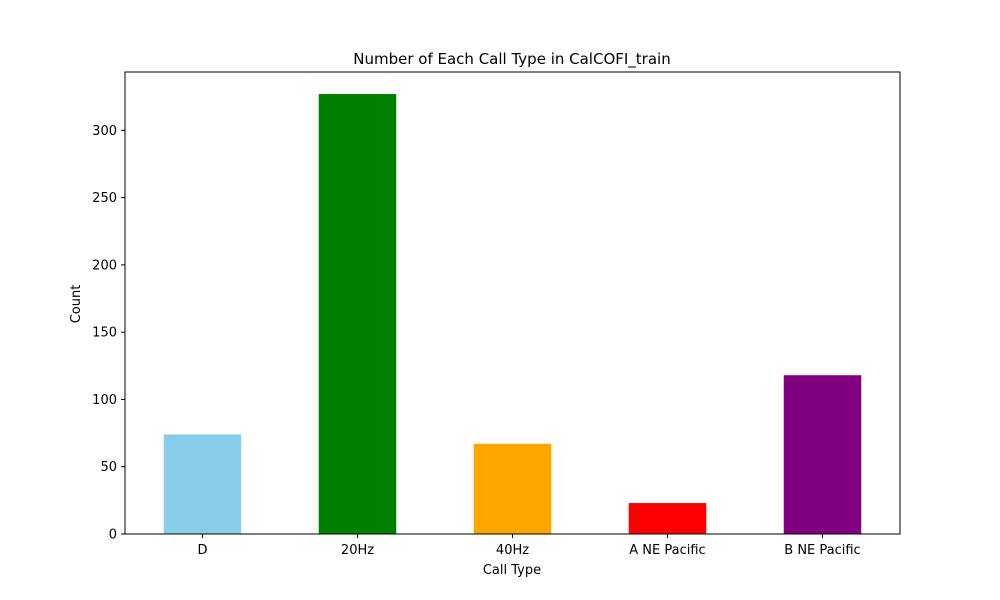 This screenshot has width=1000, height=600. What do you see at coordinates (76, 304) in the screenshot?
I see `y-axis-label: Count` at bounding box center [76, 304].